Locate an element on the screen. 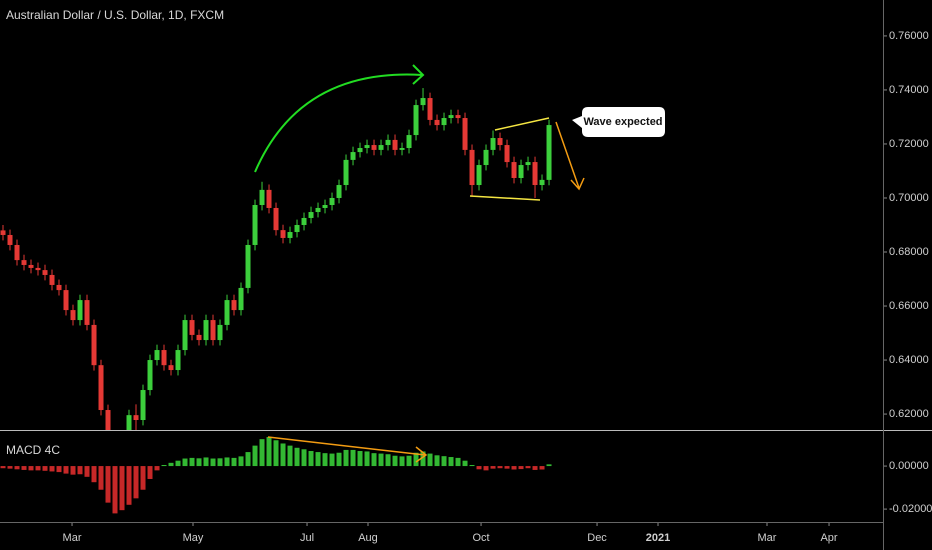  y-tick-label: 0.70000 is located at coordinates (909, 198).